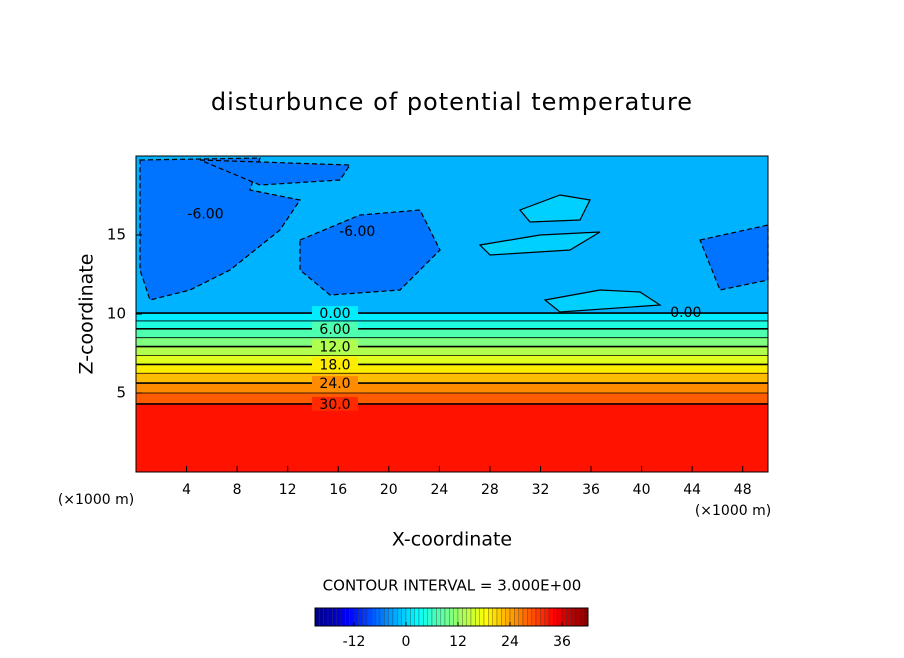 This screenshot has width=904, height=658. I want to click on contour-label: 0.00, so click(334, 314).